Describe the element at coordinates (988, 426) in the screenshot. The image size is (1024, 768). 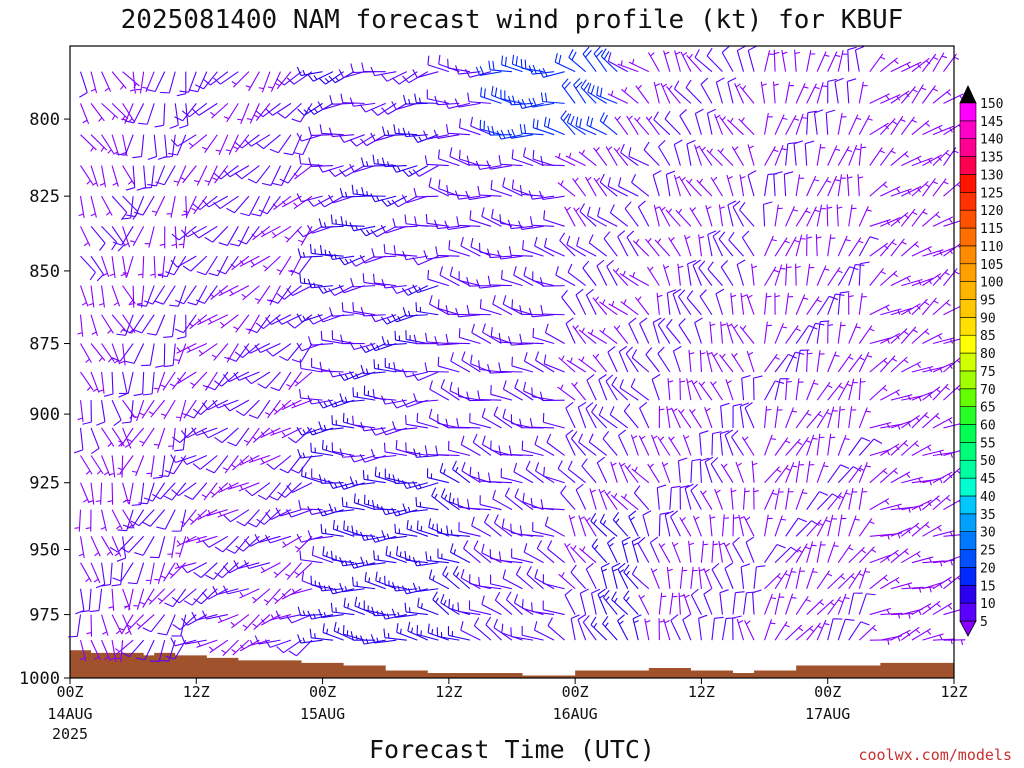
I see `colorbar-tick-label: 60` at that location.